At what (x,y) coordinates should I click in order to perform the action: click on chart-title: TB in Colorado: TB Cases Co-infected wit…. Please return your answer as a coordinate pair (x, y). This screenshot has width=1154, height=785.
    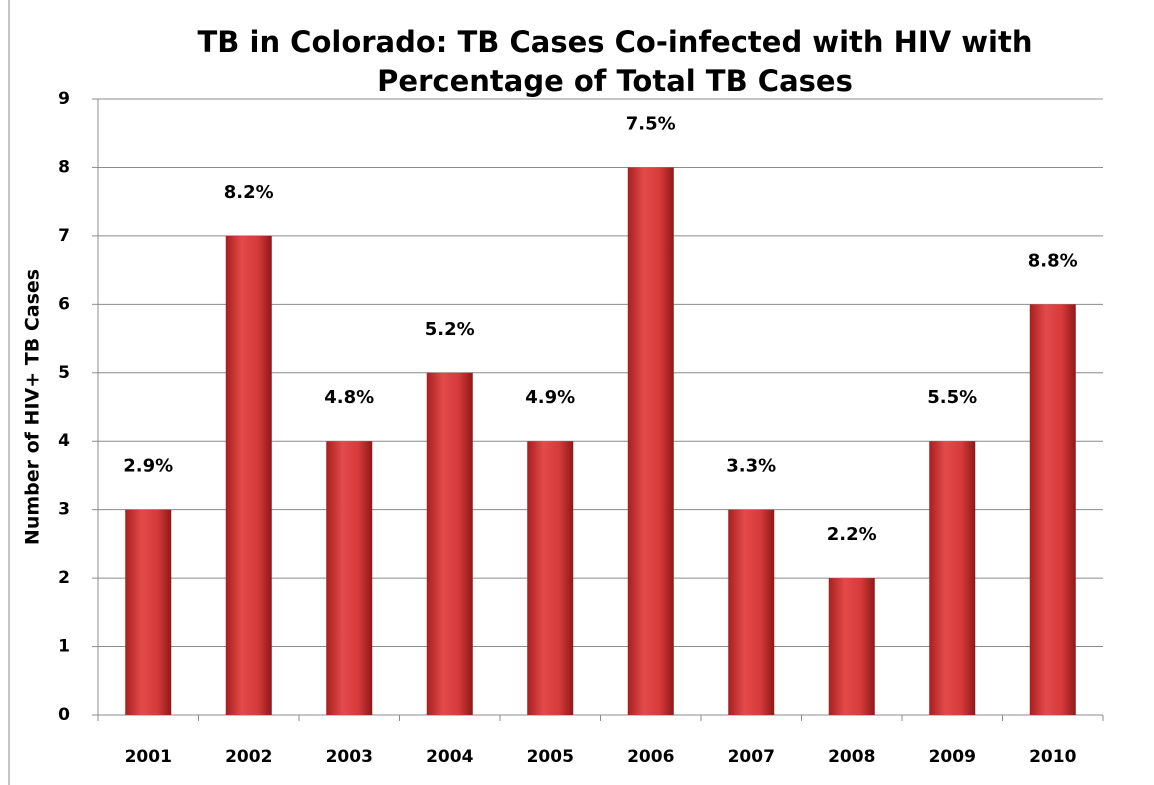
    Looking at the image, I should click on (615, 42).